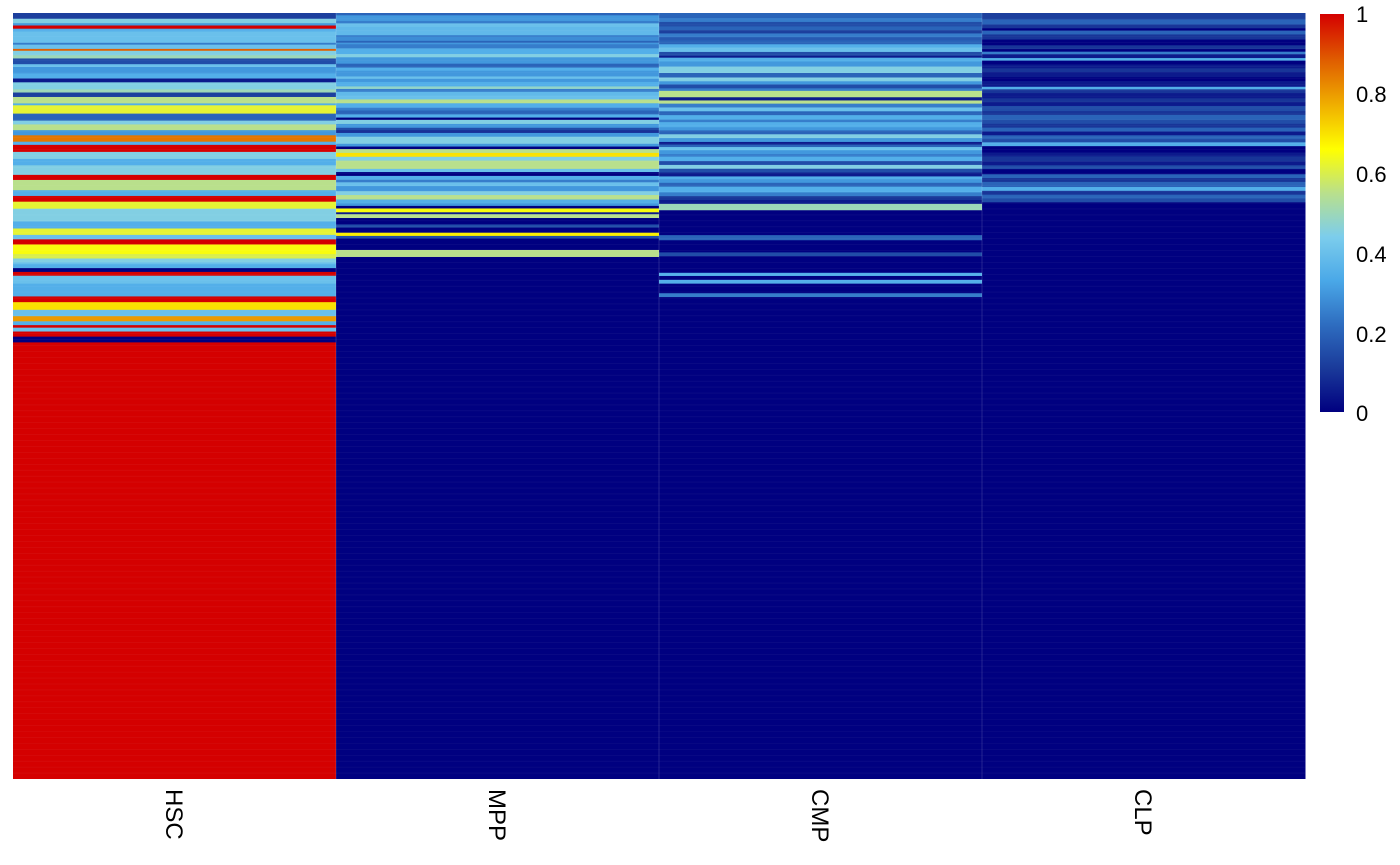 The image size is (1400, 865). What do you see at coordinates (1371, 254) in the screenshot?
I see `legend-tick-0-4: 0.4` at bounding box center [1371, 254].